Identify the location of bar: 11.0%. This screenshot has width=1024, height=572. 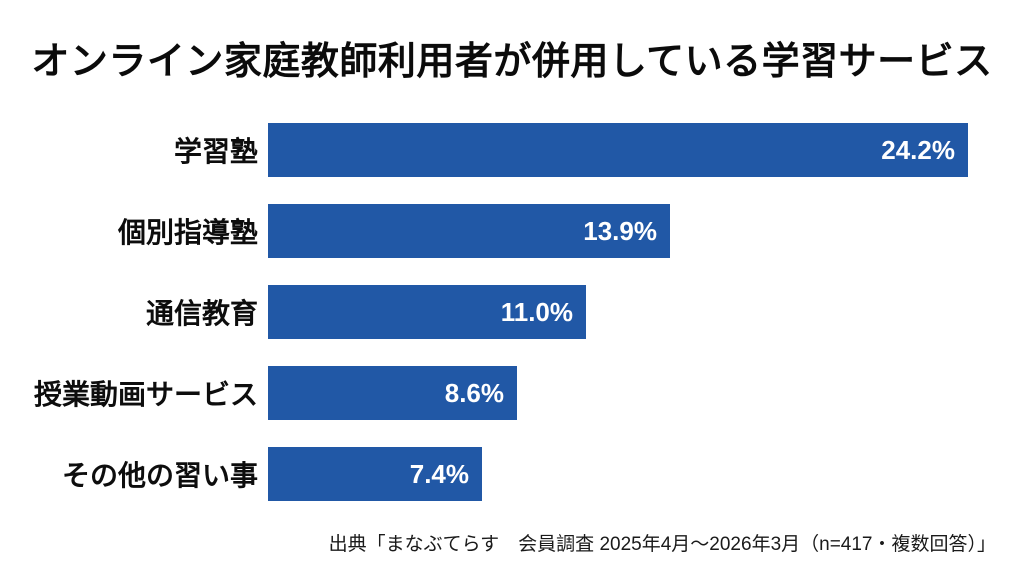
(427, 312).